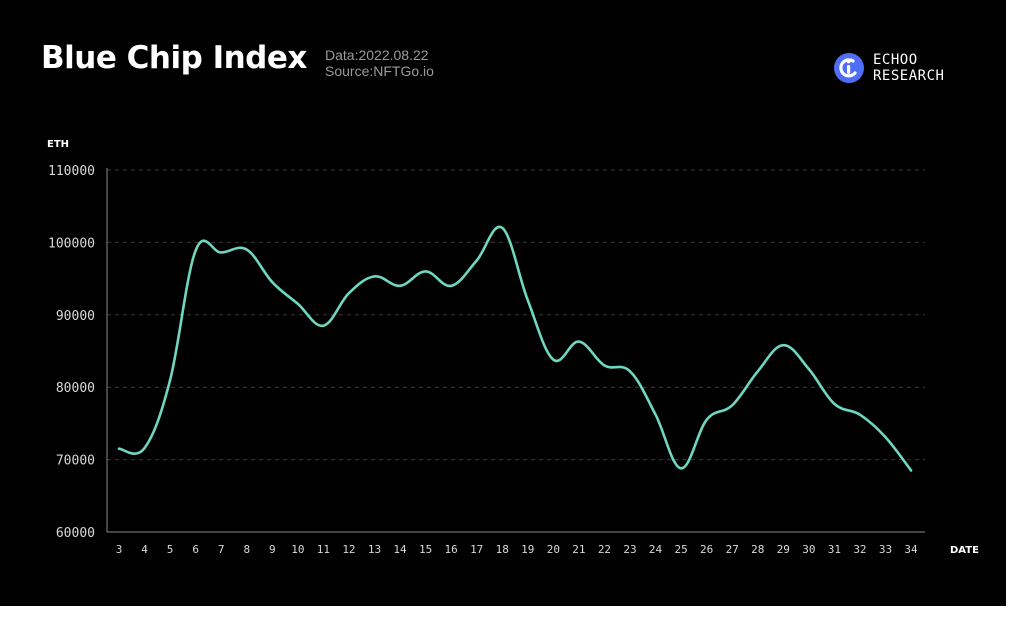 This screenshot has width=1015, height=634. Describe the element at coordinates (578, 549) in the screenshot. I see `x-tick-label: 21` at that location.